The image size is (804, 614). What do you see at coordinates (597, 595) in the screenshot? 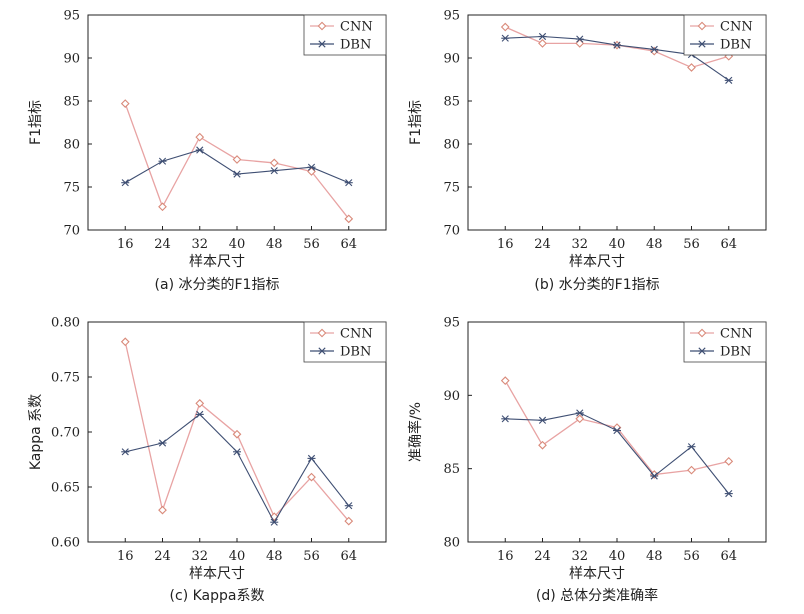
I see `chart-caption: (d) 总体分类准确率` at bounding box center [597, 595].